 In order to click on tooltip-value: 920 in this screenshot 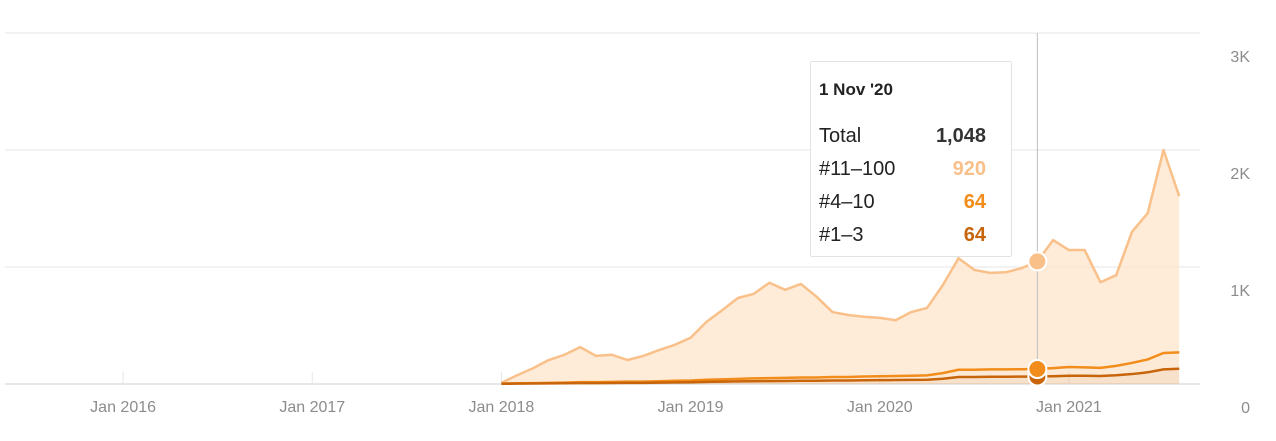, I will do `click(969, 169)`.